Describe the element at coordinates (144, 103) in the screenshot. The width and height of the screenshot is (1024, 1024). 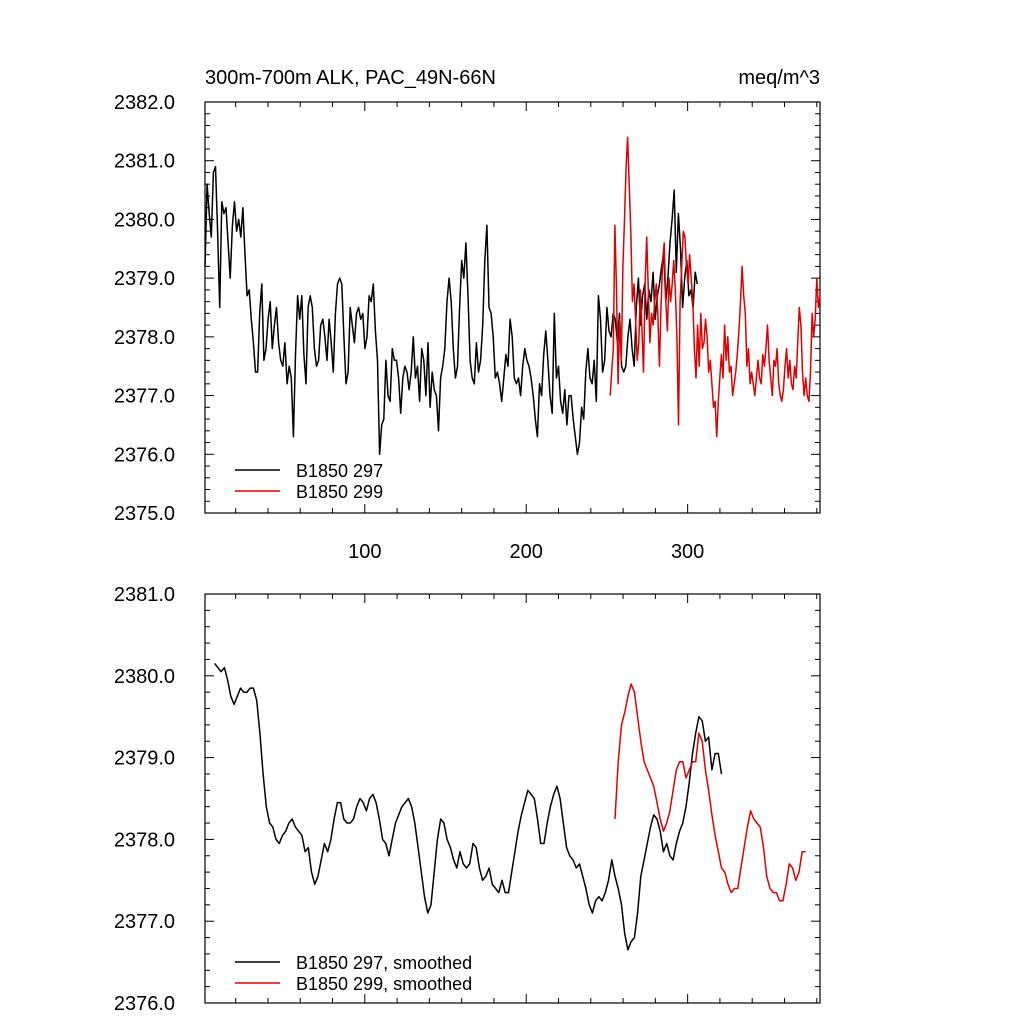
I see `y-tick-label: 2382.0` at that location.